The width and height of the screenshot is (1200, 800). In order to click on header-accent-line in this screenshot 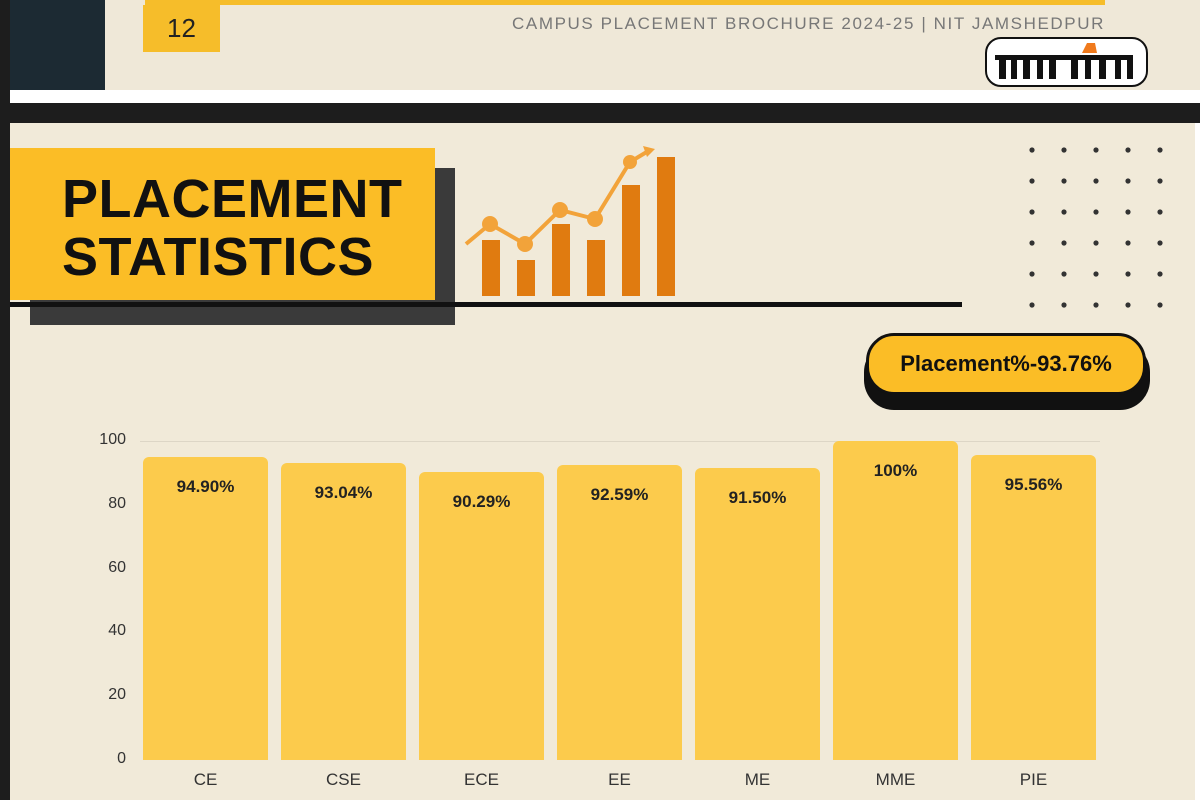, I will do `click(625, 2)`.